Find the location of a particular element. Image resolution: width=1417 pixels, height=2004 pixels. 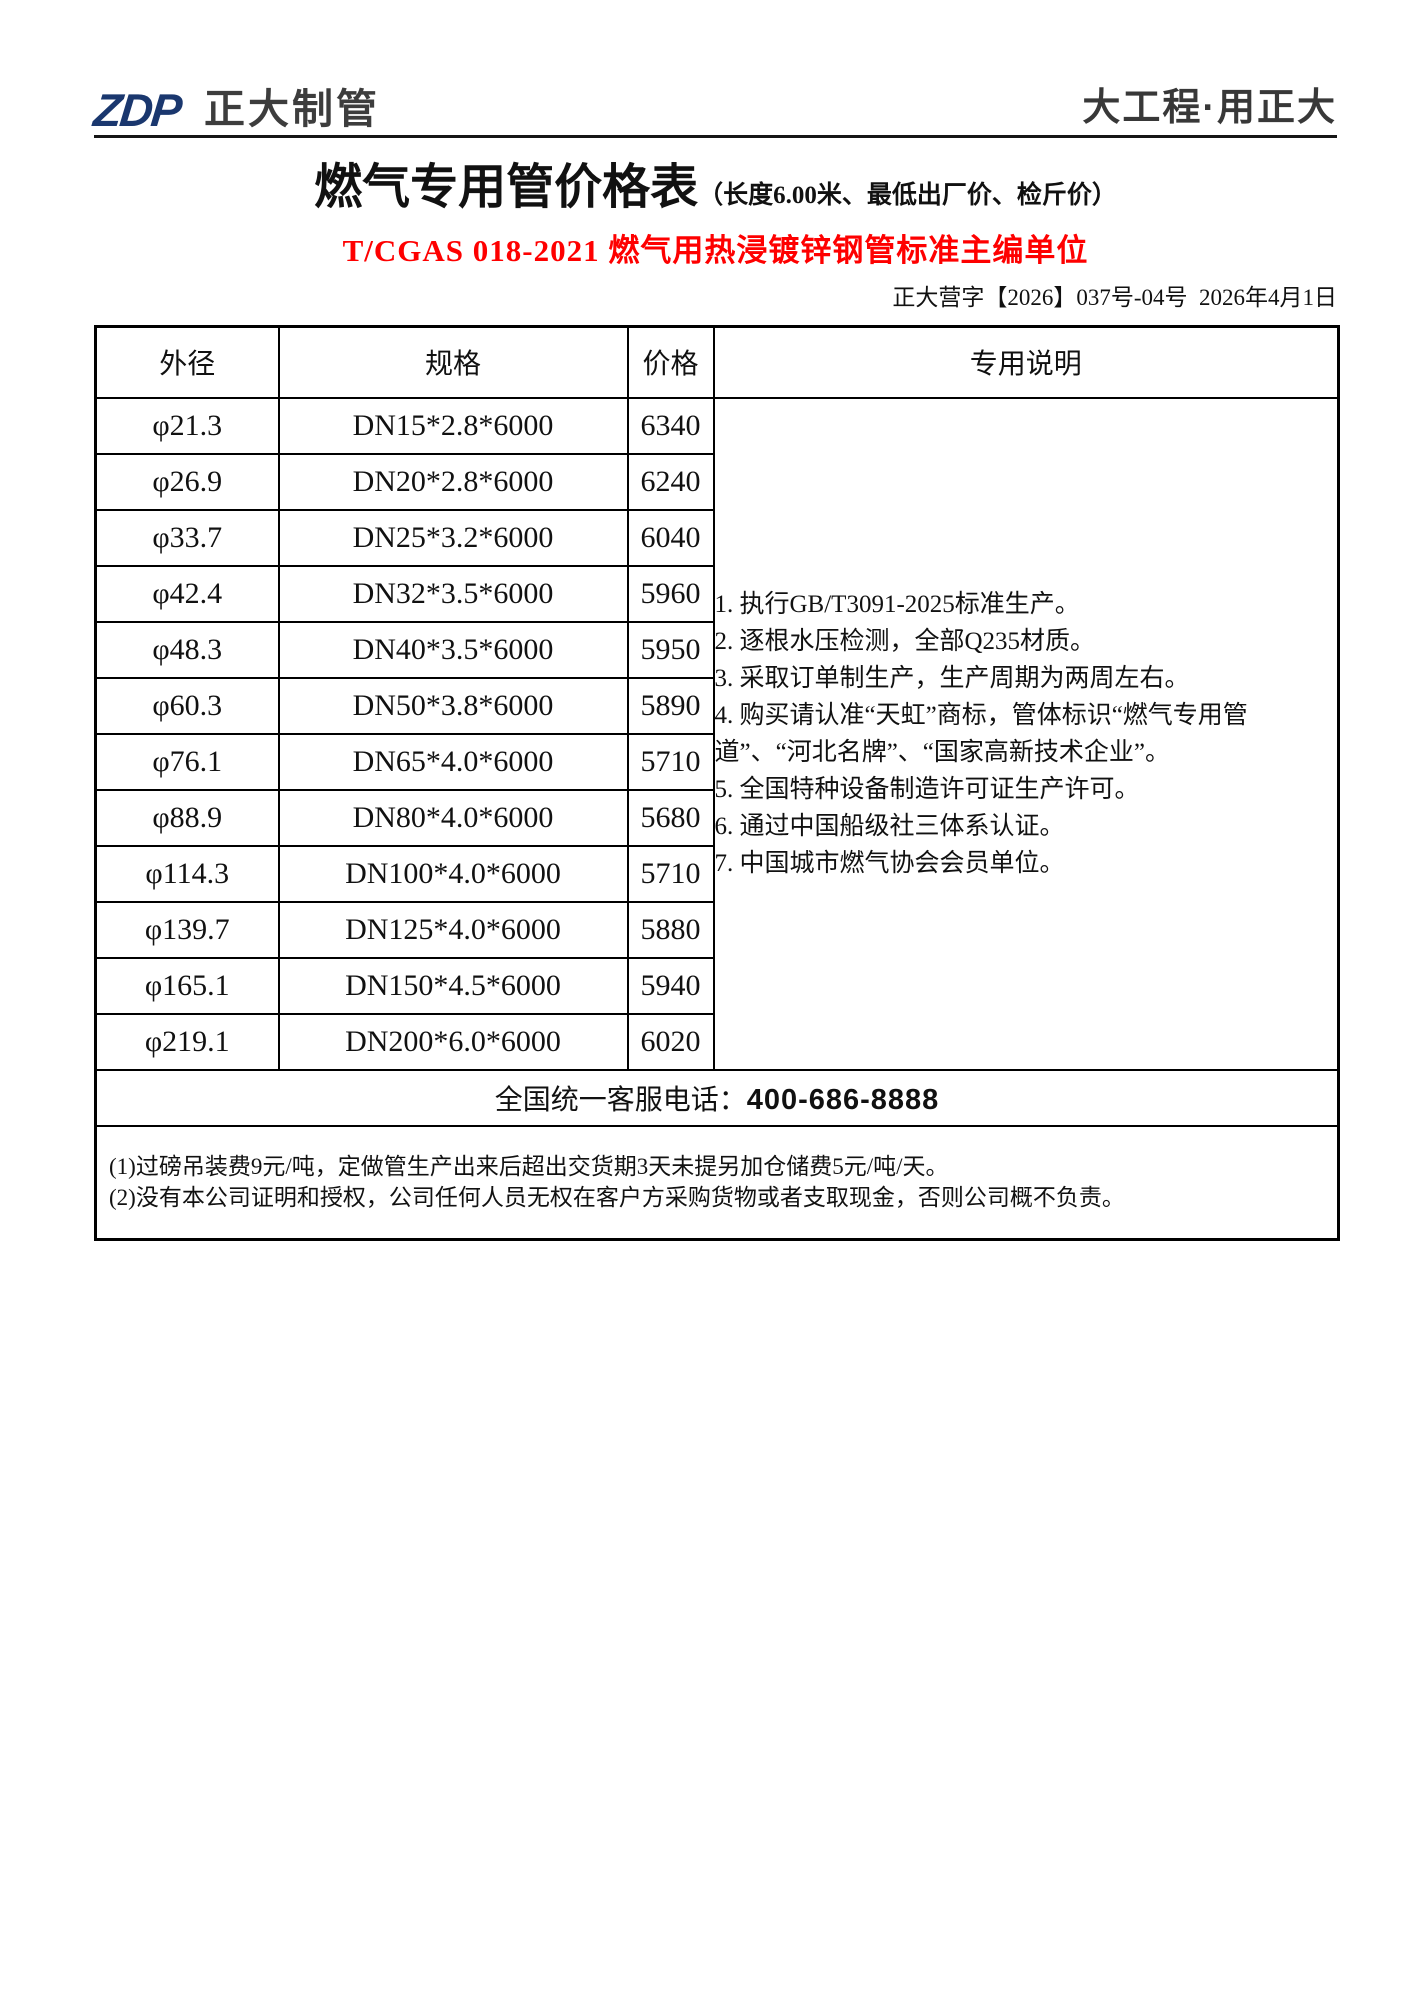

spec-cell: DN200*6.0*6000 is located at coordinates (453, 1041).